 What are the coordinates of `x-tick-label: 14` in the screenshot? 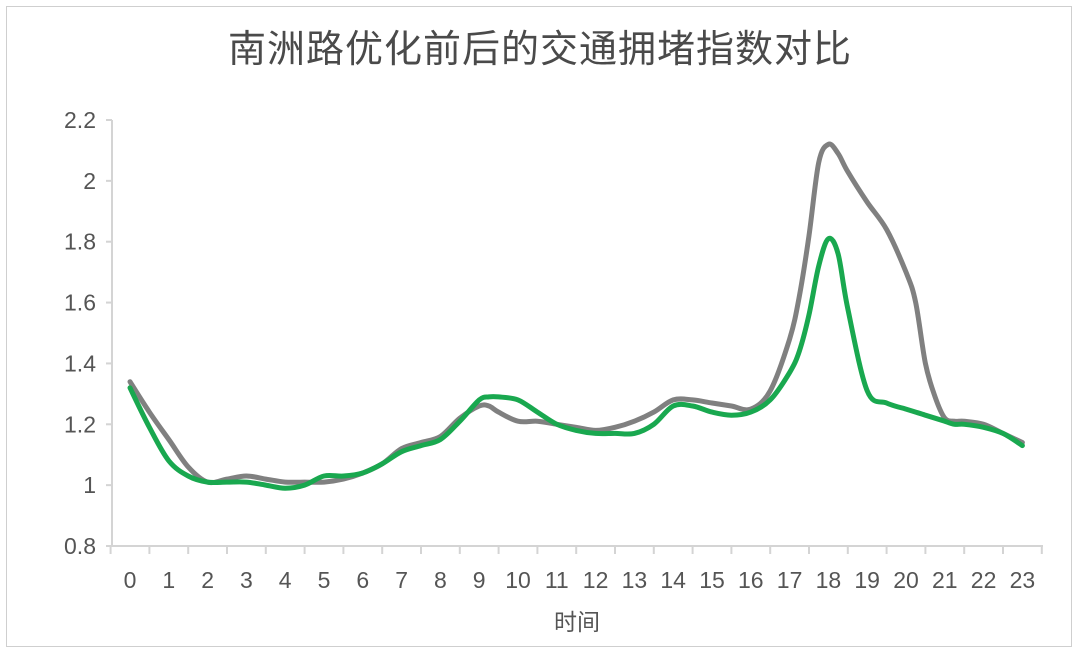 It's located at (673, 580).